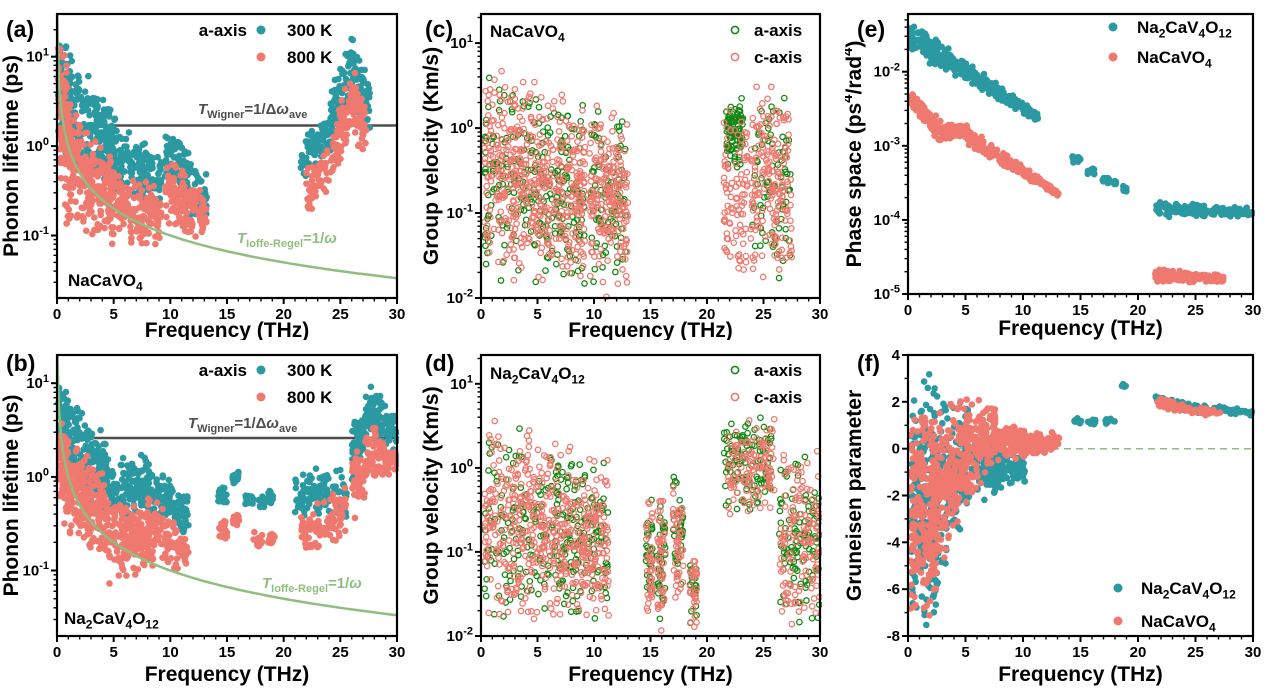  What do you see at coordinates (439, 29) in the screenshot?
I see `panel-letter: (c)` at bounding box center [439, 29].